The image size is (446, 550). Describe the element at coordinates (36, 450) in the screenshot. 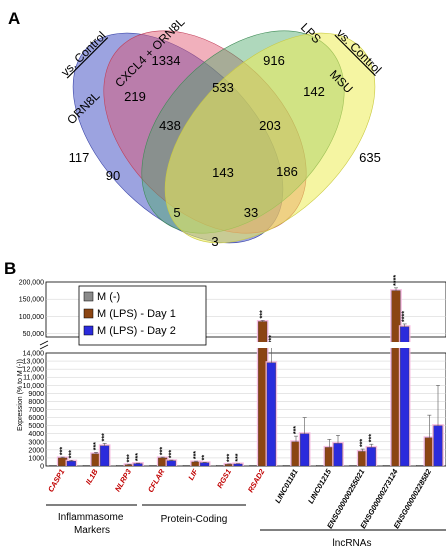

I see `y-tick-label: 2000` at that location.